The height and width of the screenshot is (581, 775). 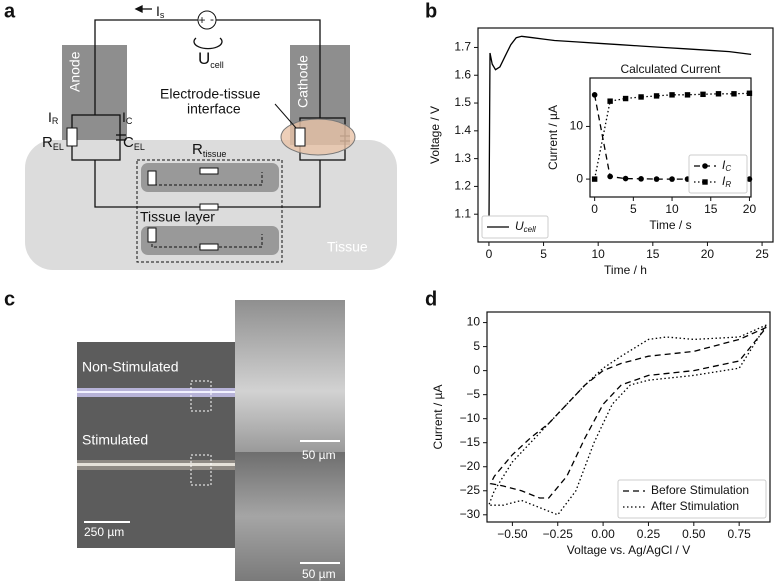 I want to click on y-tick-label: 5, so click(x=476, y=346).